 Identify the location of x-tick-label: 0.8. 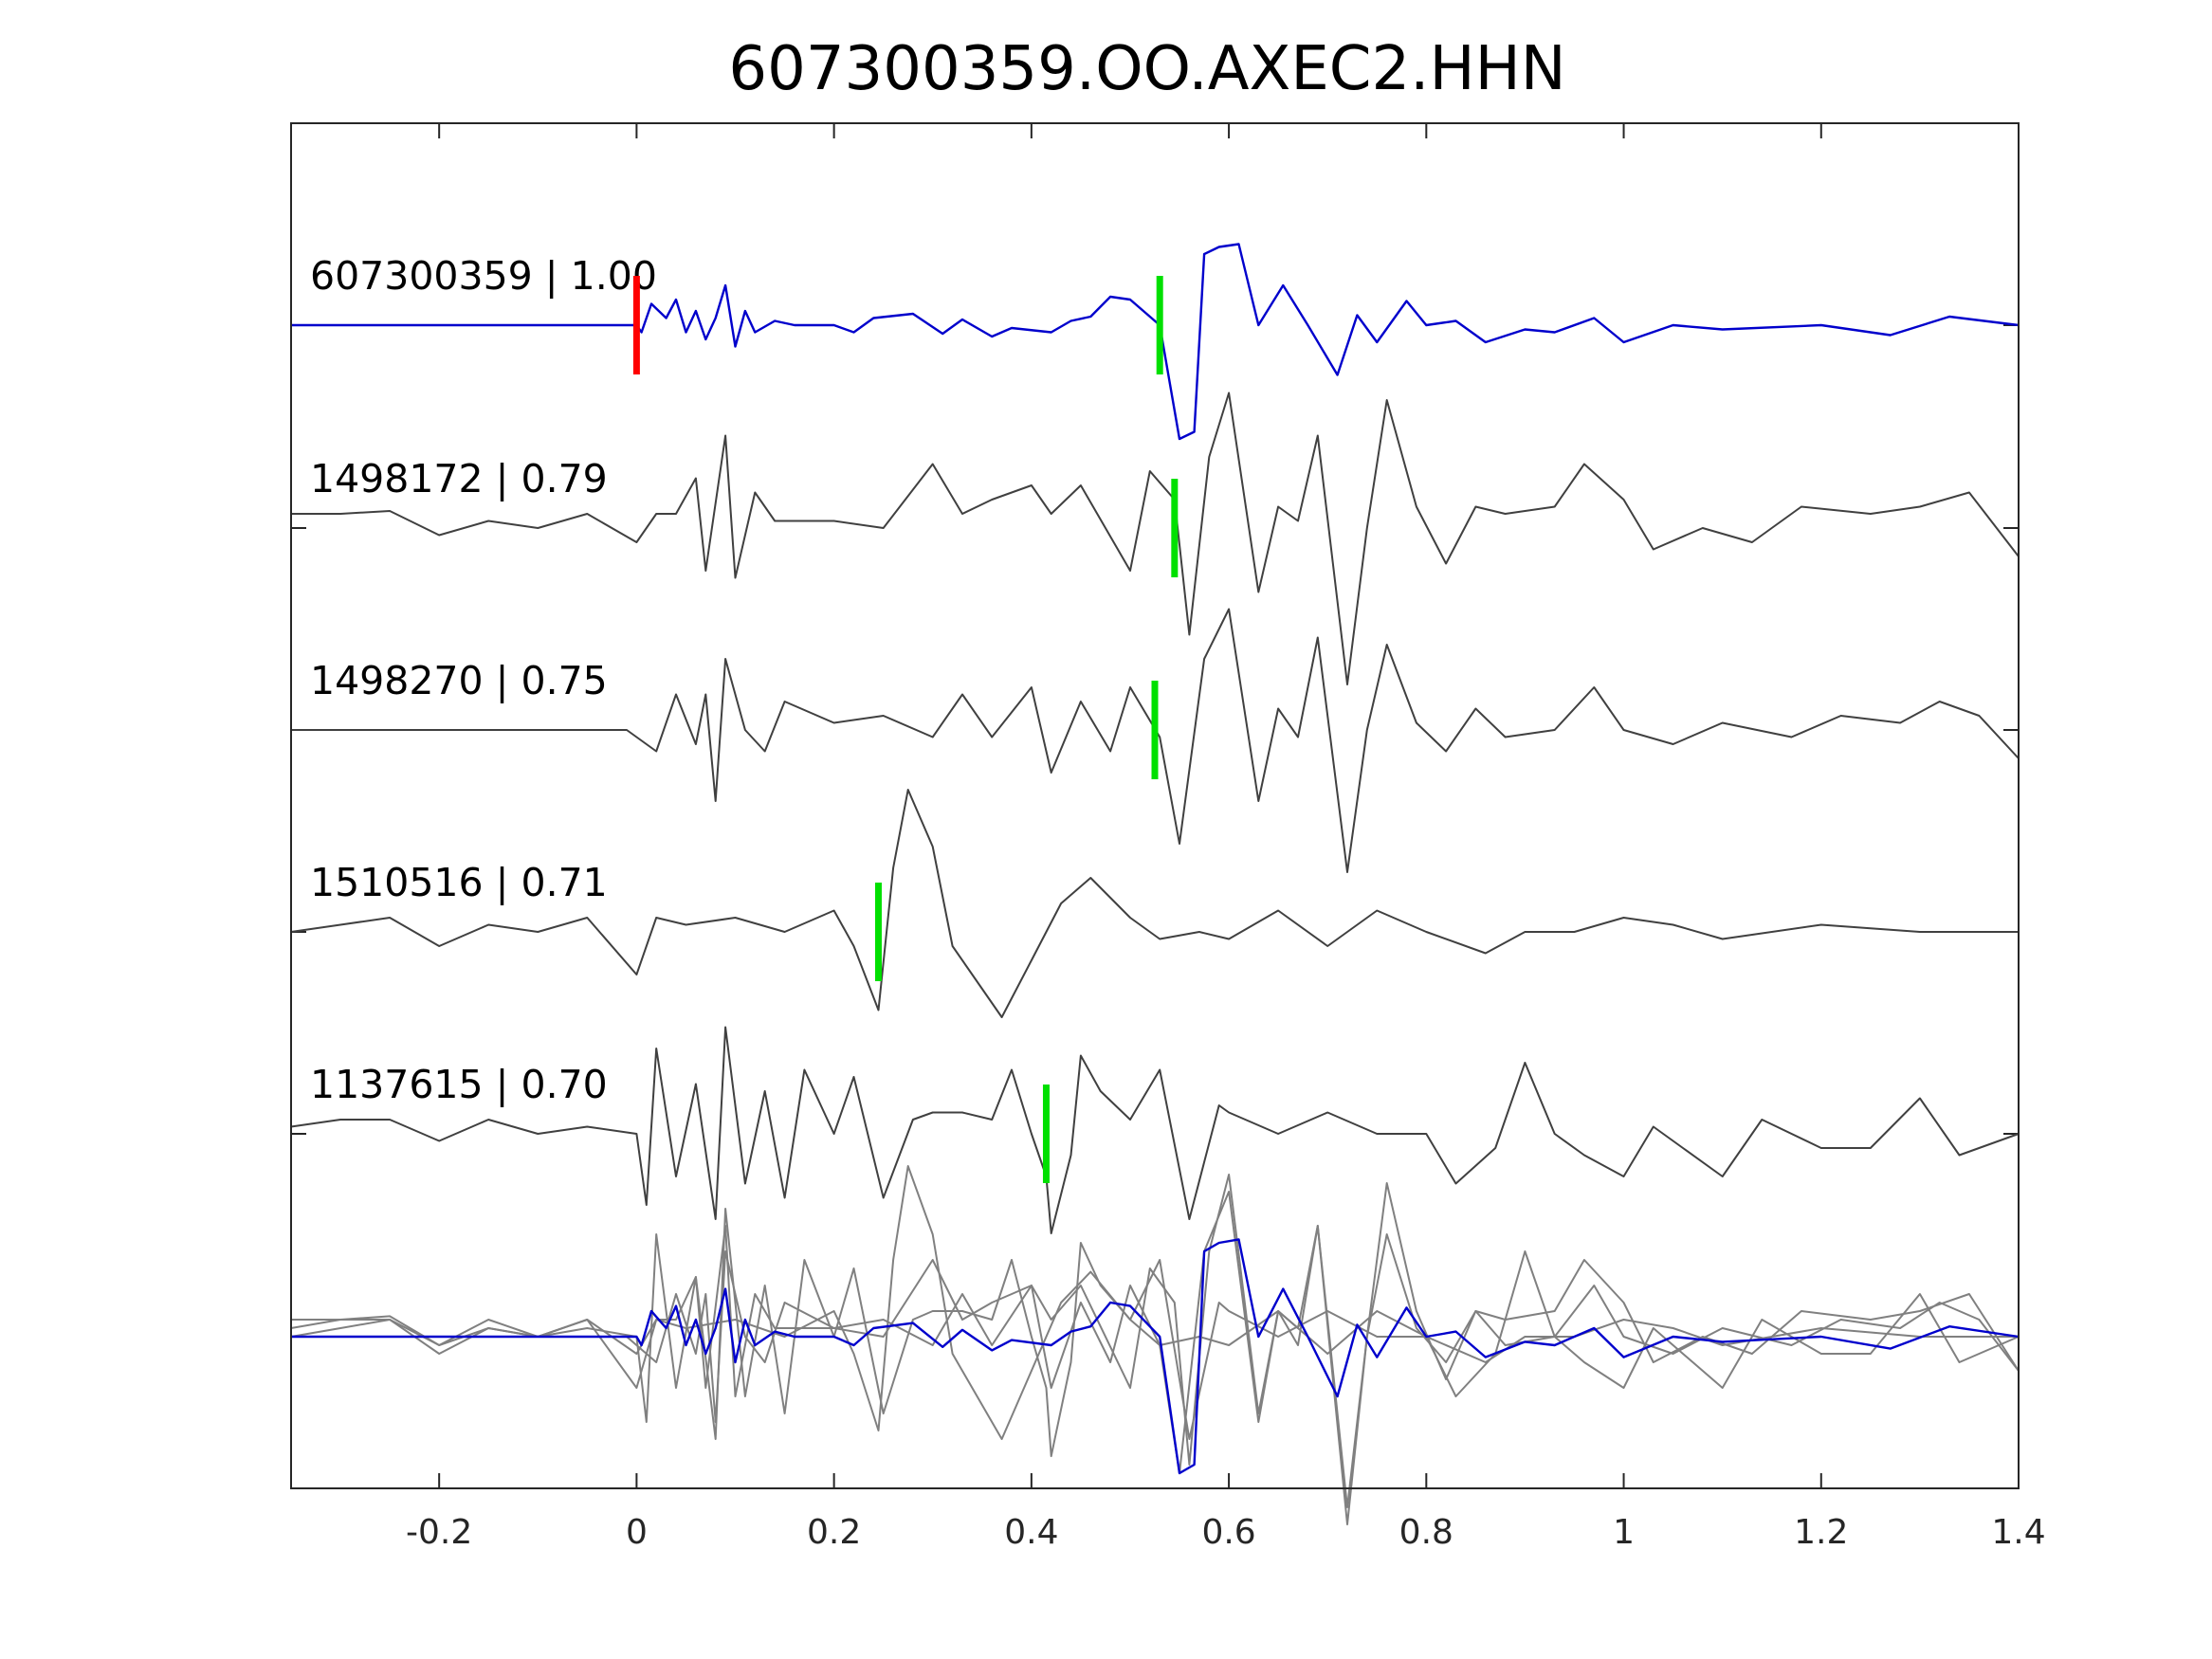
(1426, 1532).